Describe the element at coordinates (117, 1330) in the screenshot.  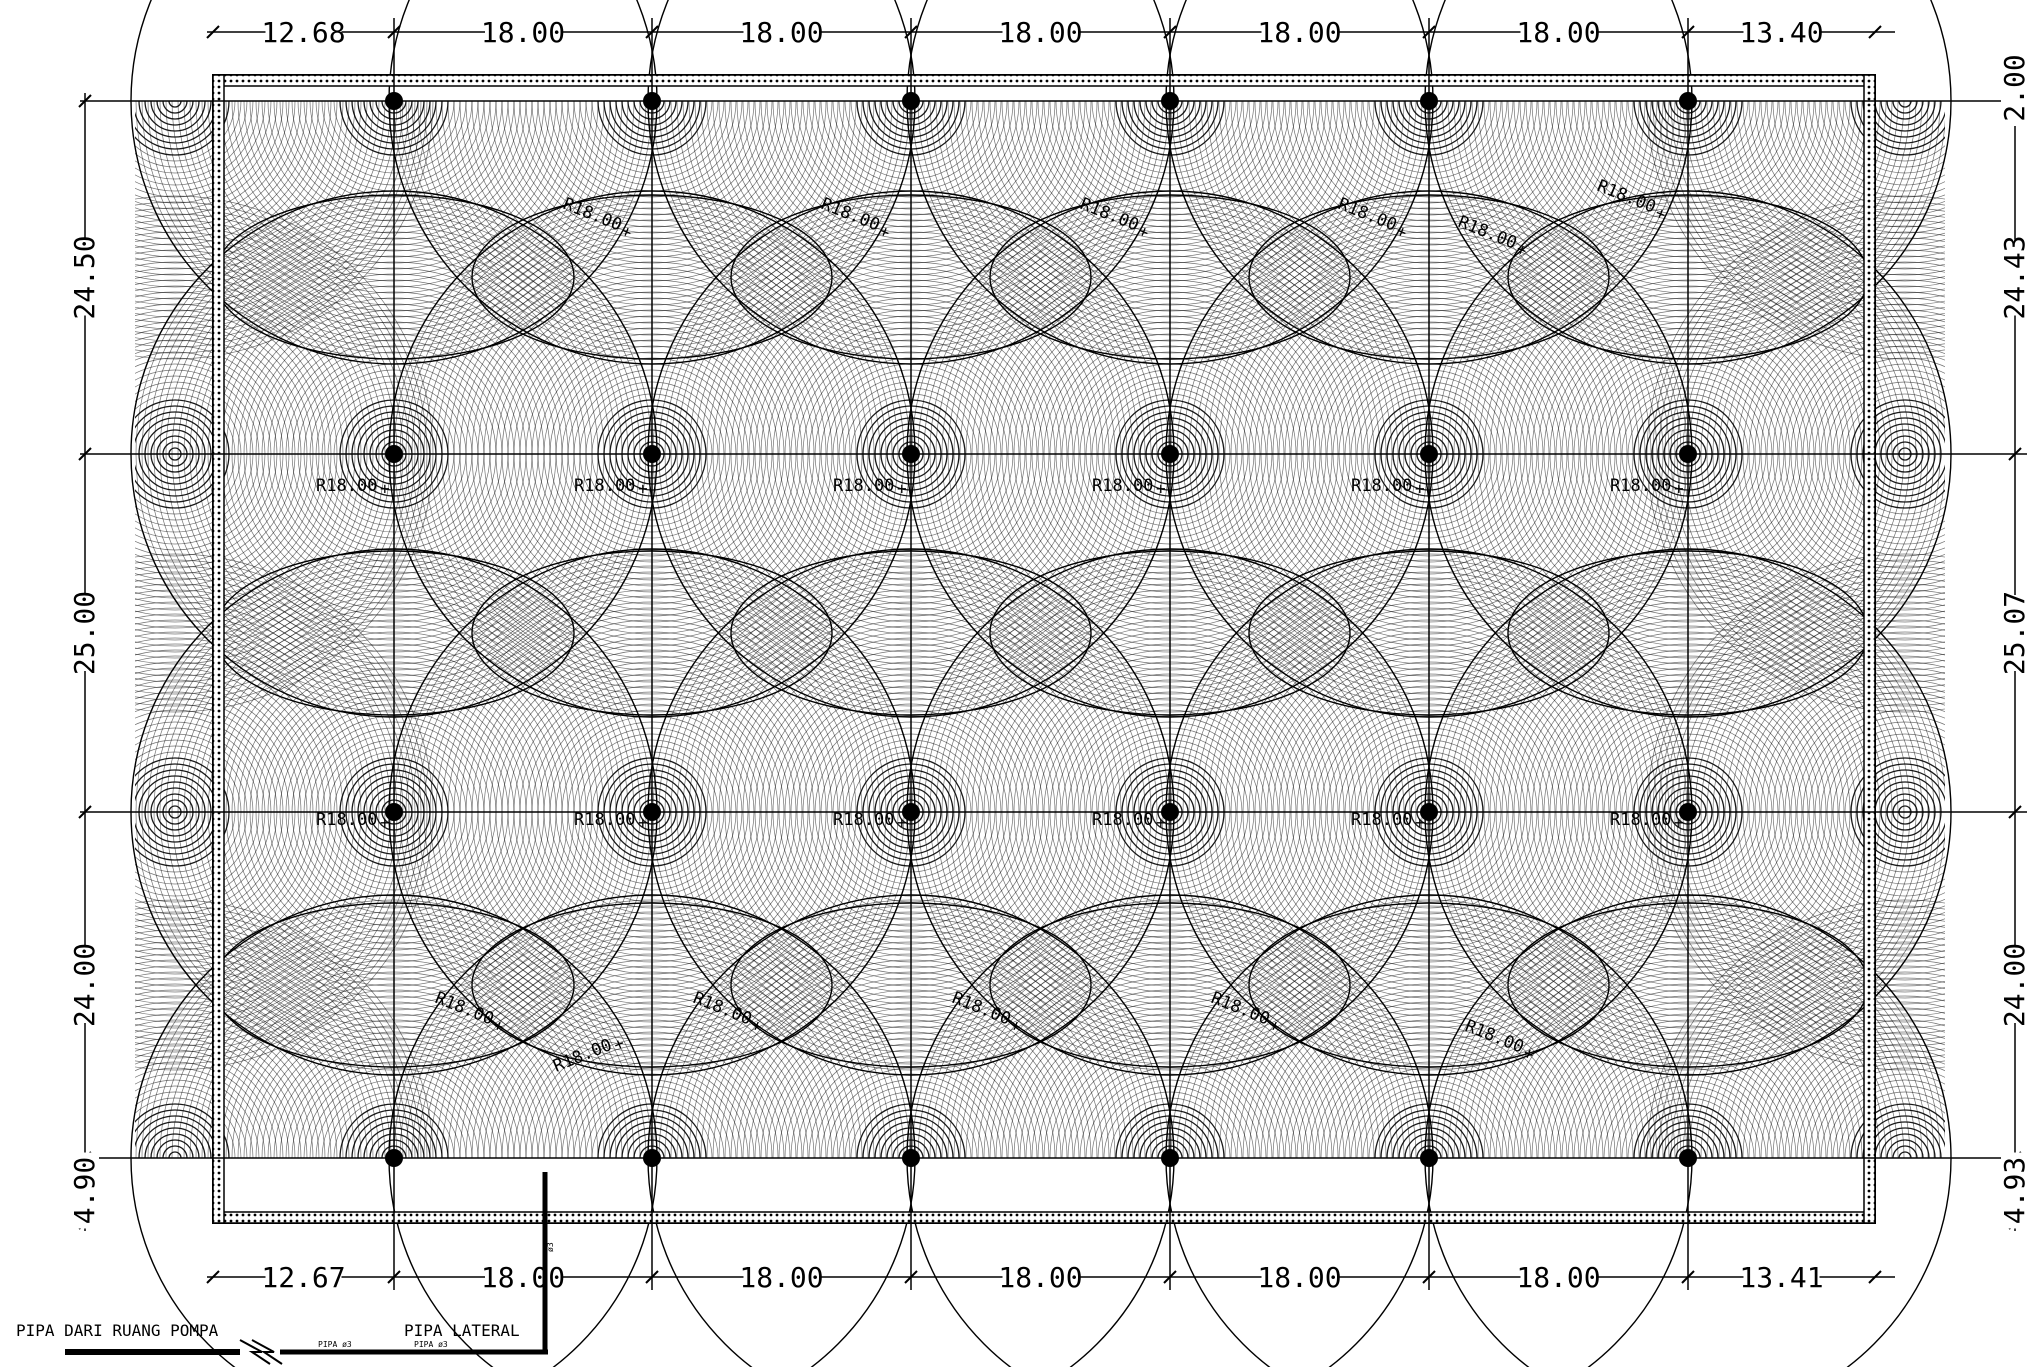
I see `pipe-from-pump-room-label: PIPA DARI RUANG POMPA` at that location.